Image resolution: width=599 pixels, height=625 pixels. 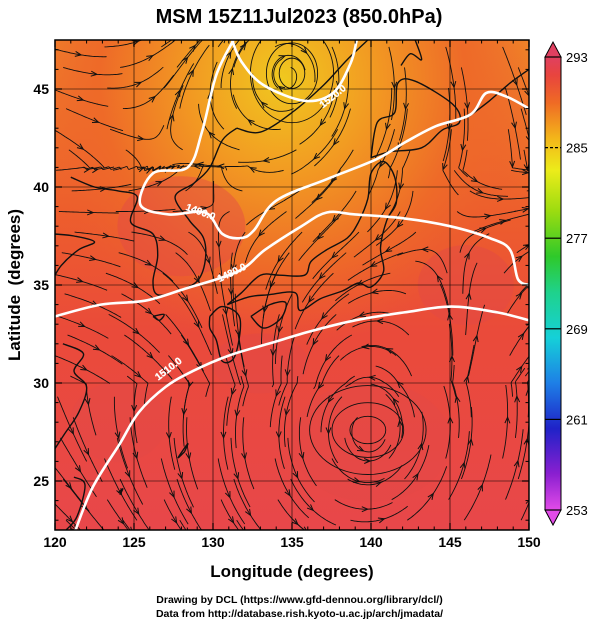 What do you see at coordinates (577, 57) in the screenshot?
I see `colorbar-tick-label: 293` at bounding box center [577, 57].